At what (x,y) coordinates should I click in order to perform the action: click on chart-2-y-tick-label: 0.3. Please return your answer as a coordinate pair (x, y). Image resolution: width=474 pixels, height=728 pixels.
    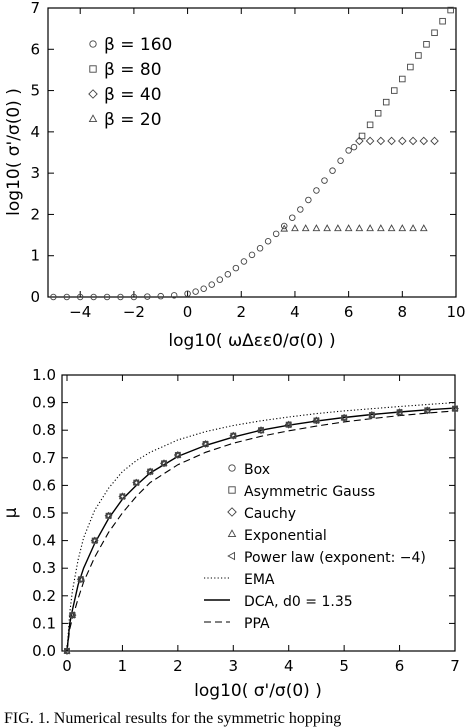
    Looking at the image, I should click on (44, 568).